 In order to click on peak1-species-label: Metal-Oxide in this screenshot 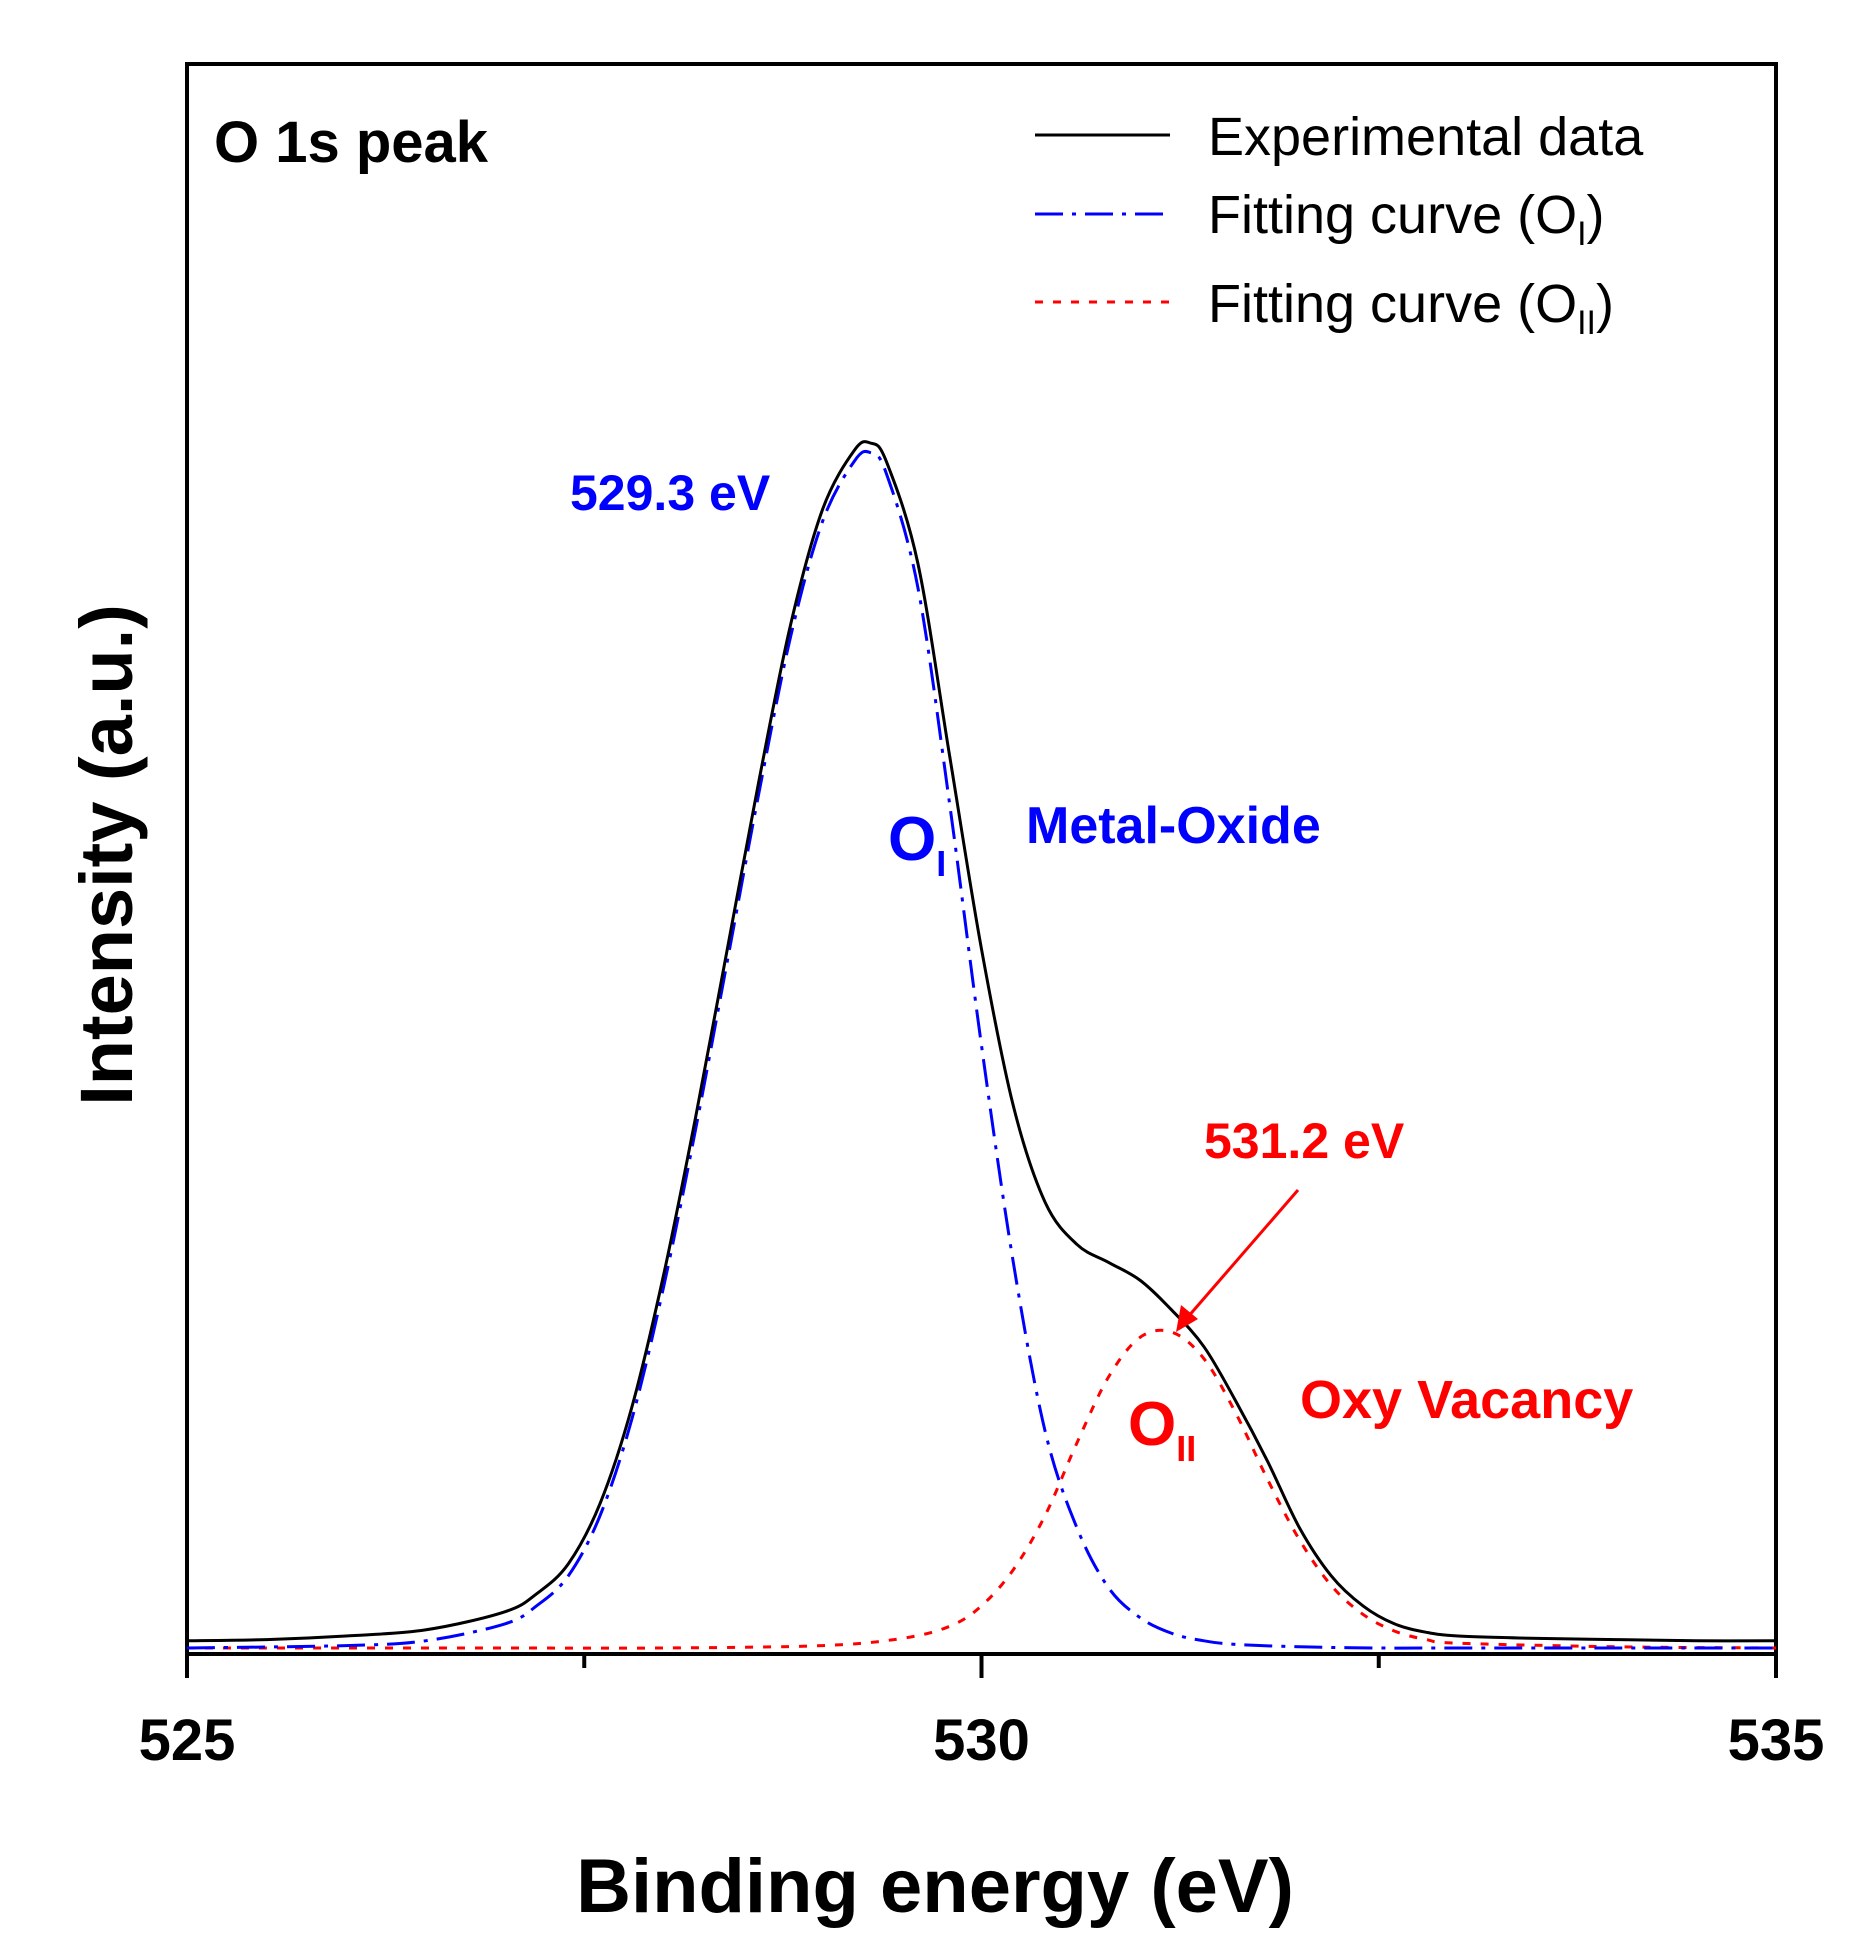, I will do `click(1173, 826)`.